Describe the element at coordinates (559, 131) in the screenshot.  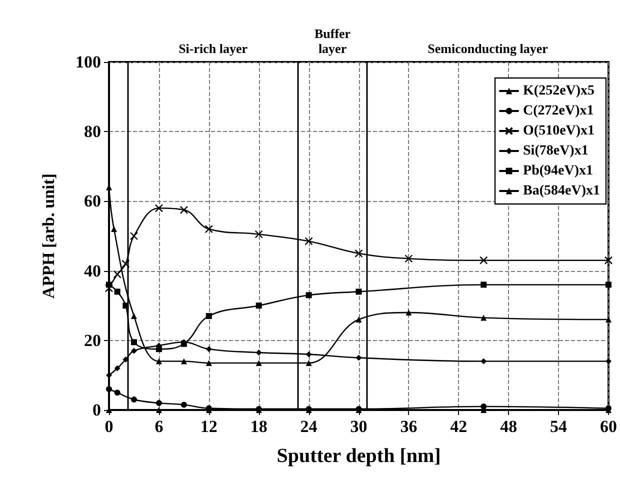
I see `legend-label: O(510eV)x1` at that location.